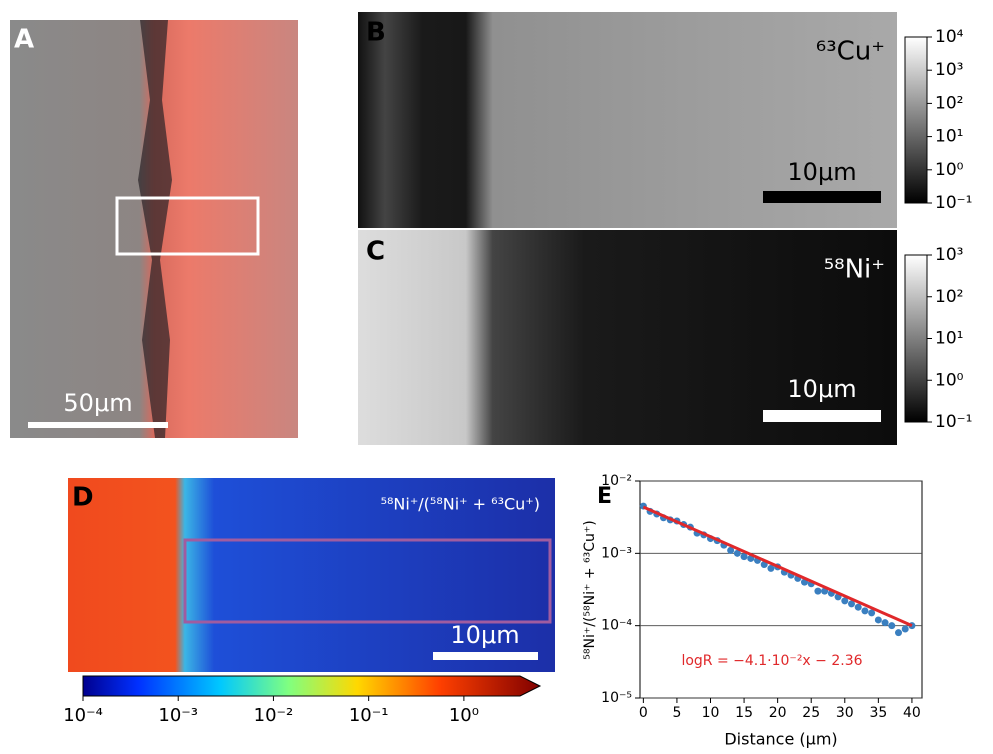 The height and width of the screenshot is (754, 993). Describe the element at coordinates (811, 713) in the screenshot. I see `x-tick-label: 25` at that location.